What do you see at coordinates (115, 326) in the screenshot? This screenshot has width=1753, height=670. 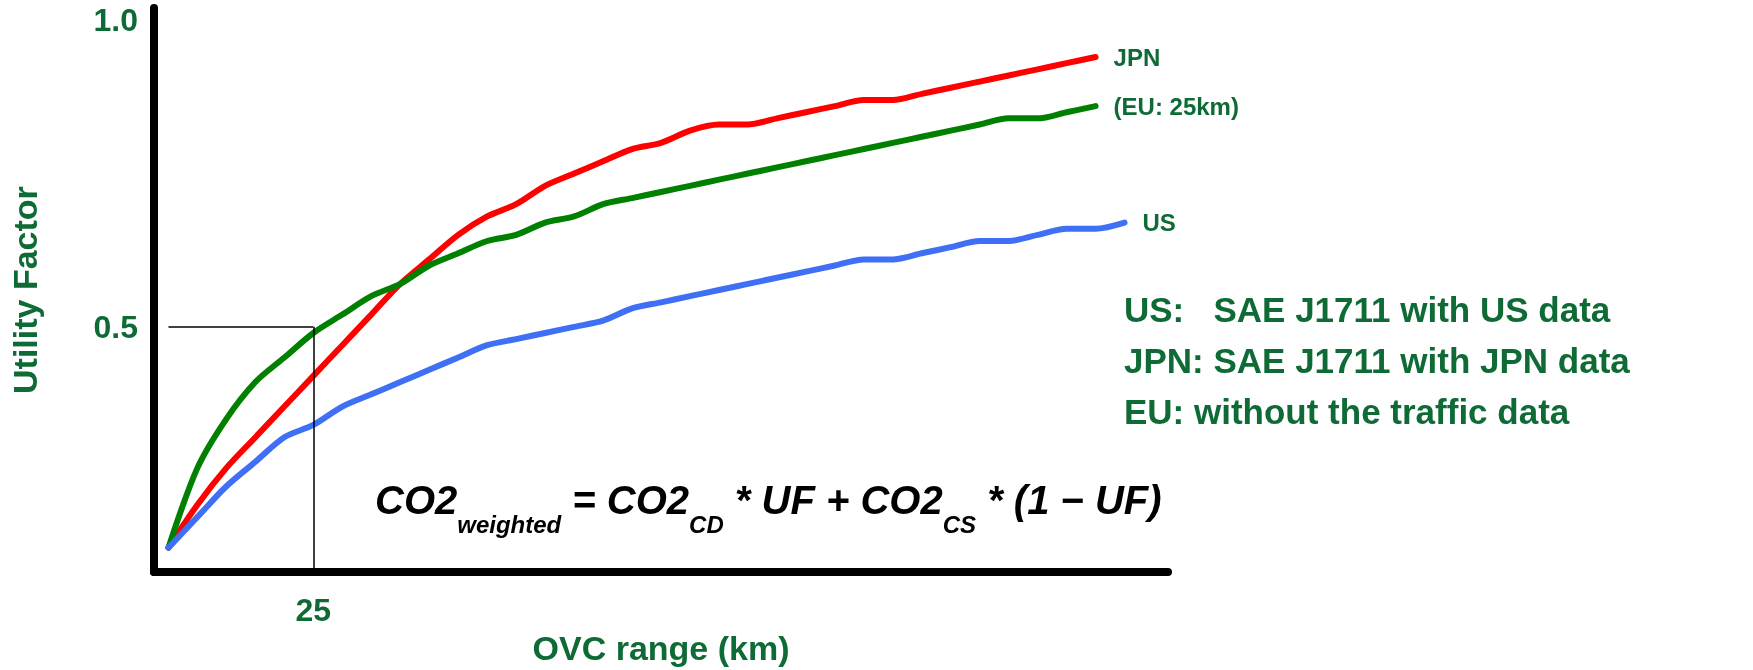 I see `y-tick-label: 0.5` at bounding box center [115, 326].